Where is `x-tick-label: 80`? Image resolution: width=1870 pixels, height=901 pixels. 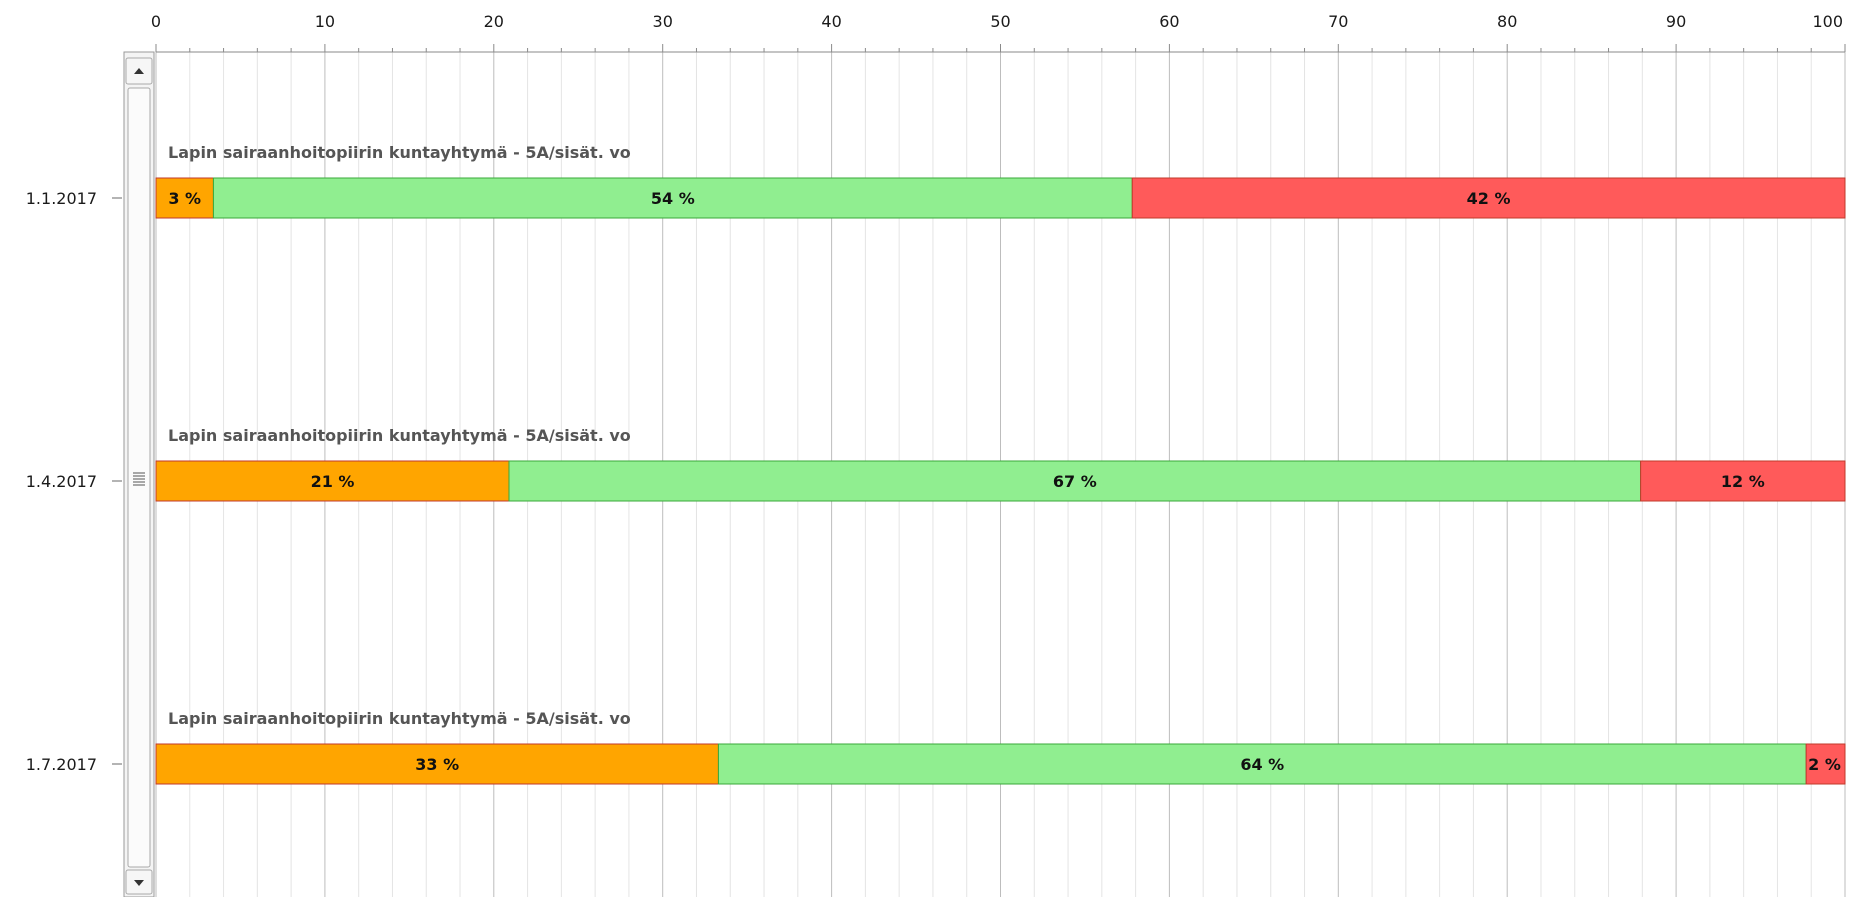 x-tick-label: 80 is located at coordinates (1507, 21).